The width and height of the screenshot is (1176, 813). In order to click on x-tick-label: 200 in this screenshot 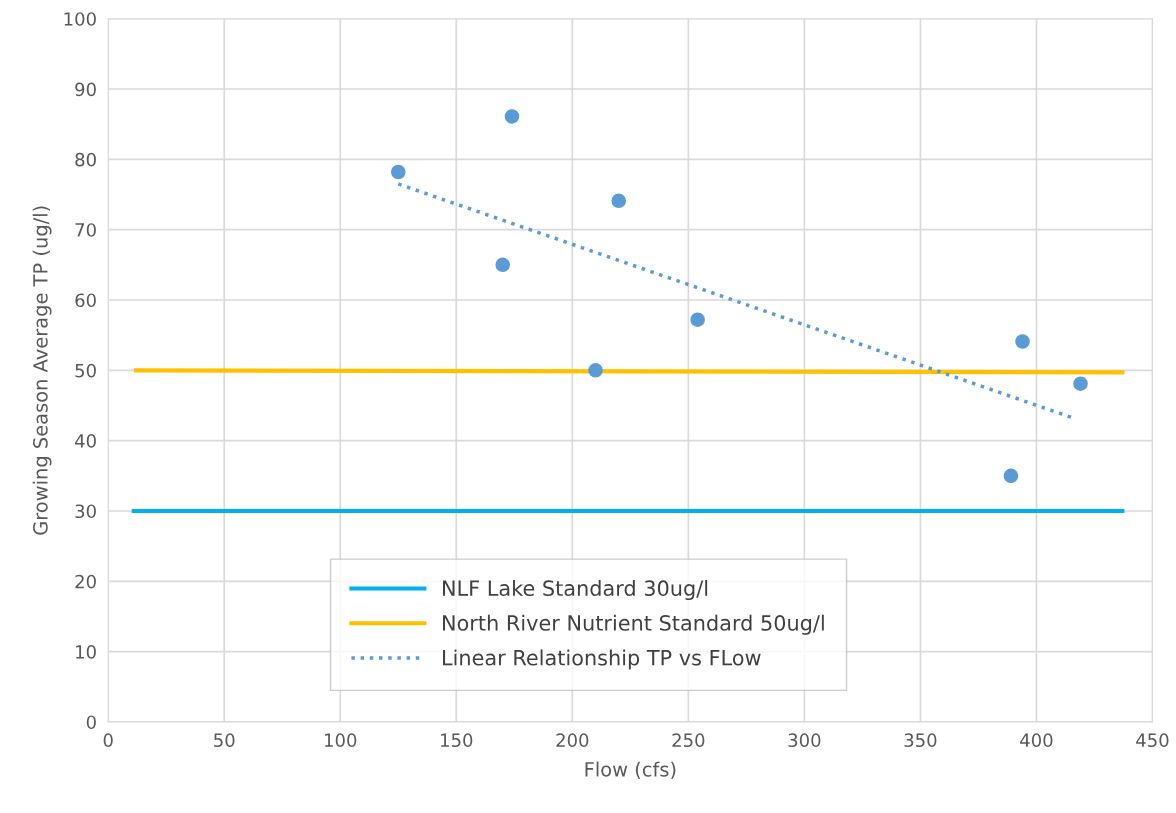, I will do `click(572, 740)`.